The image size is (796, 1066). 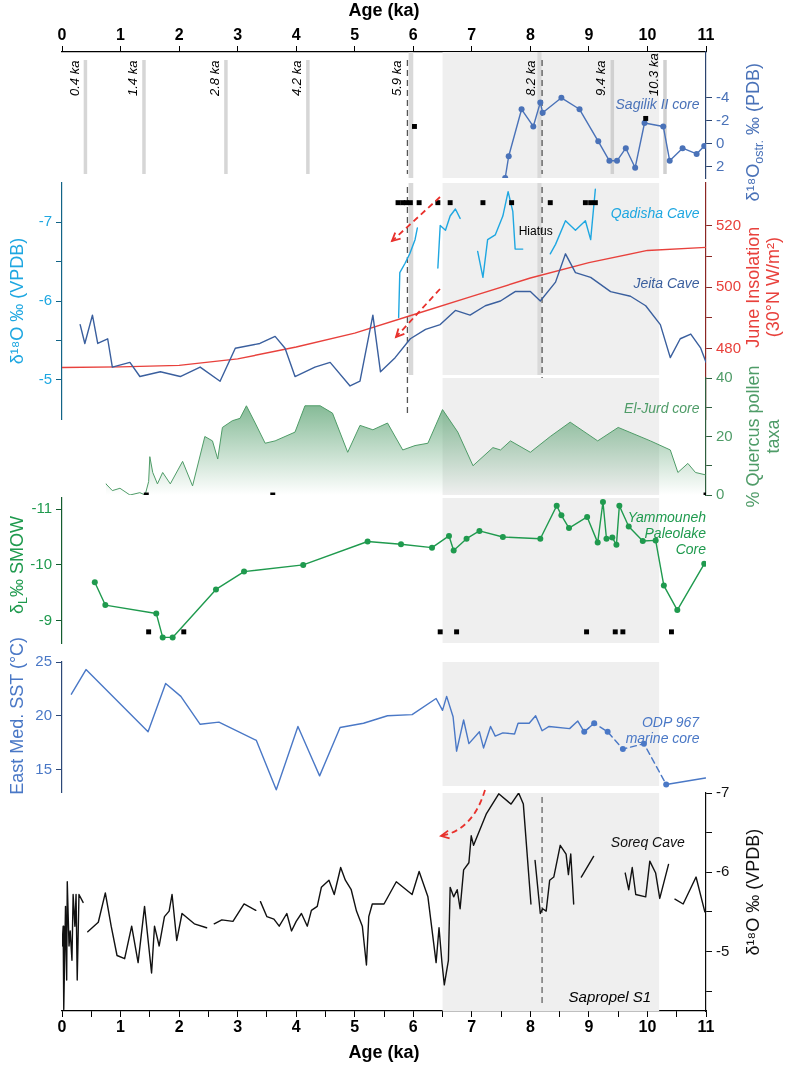 I want to click on ref-line-label: 8.2 ka, so click(x=531, y=78).